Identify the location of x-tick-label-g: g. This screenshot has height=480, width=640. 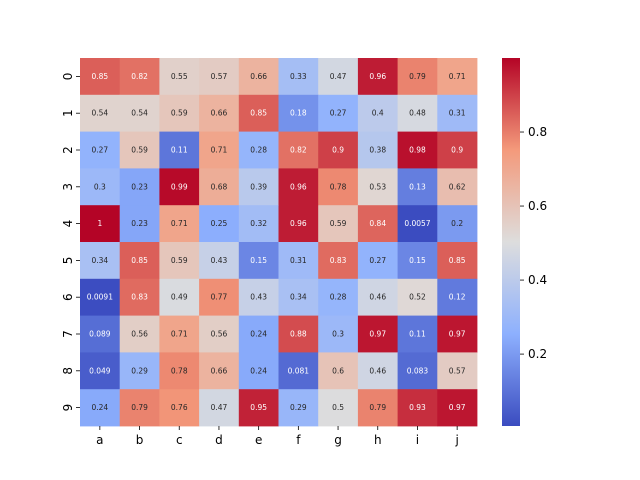
(338, 440).